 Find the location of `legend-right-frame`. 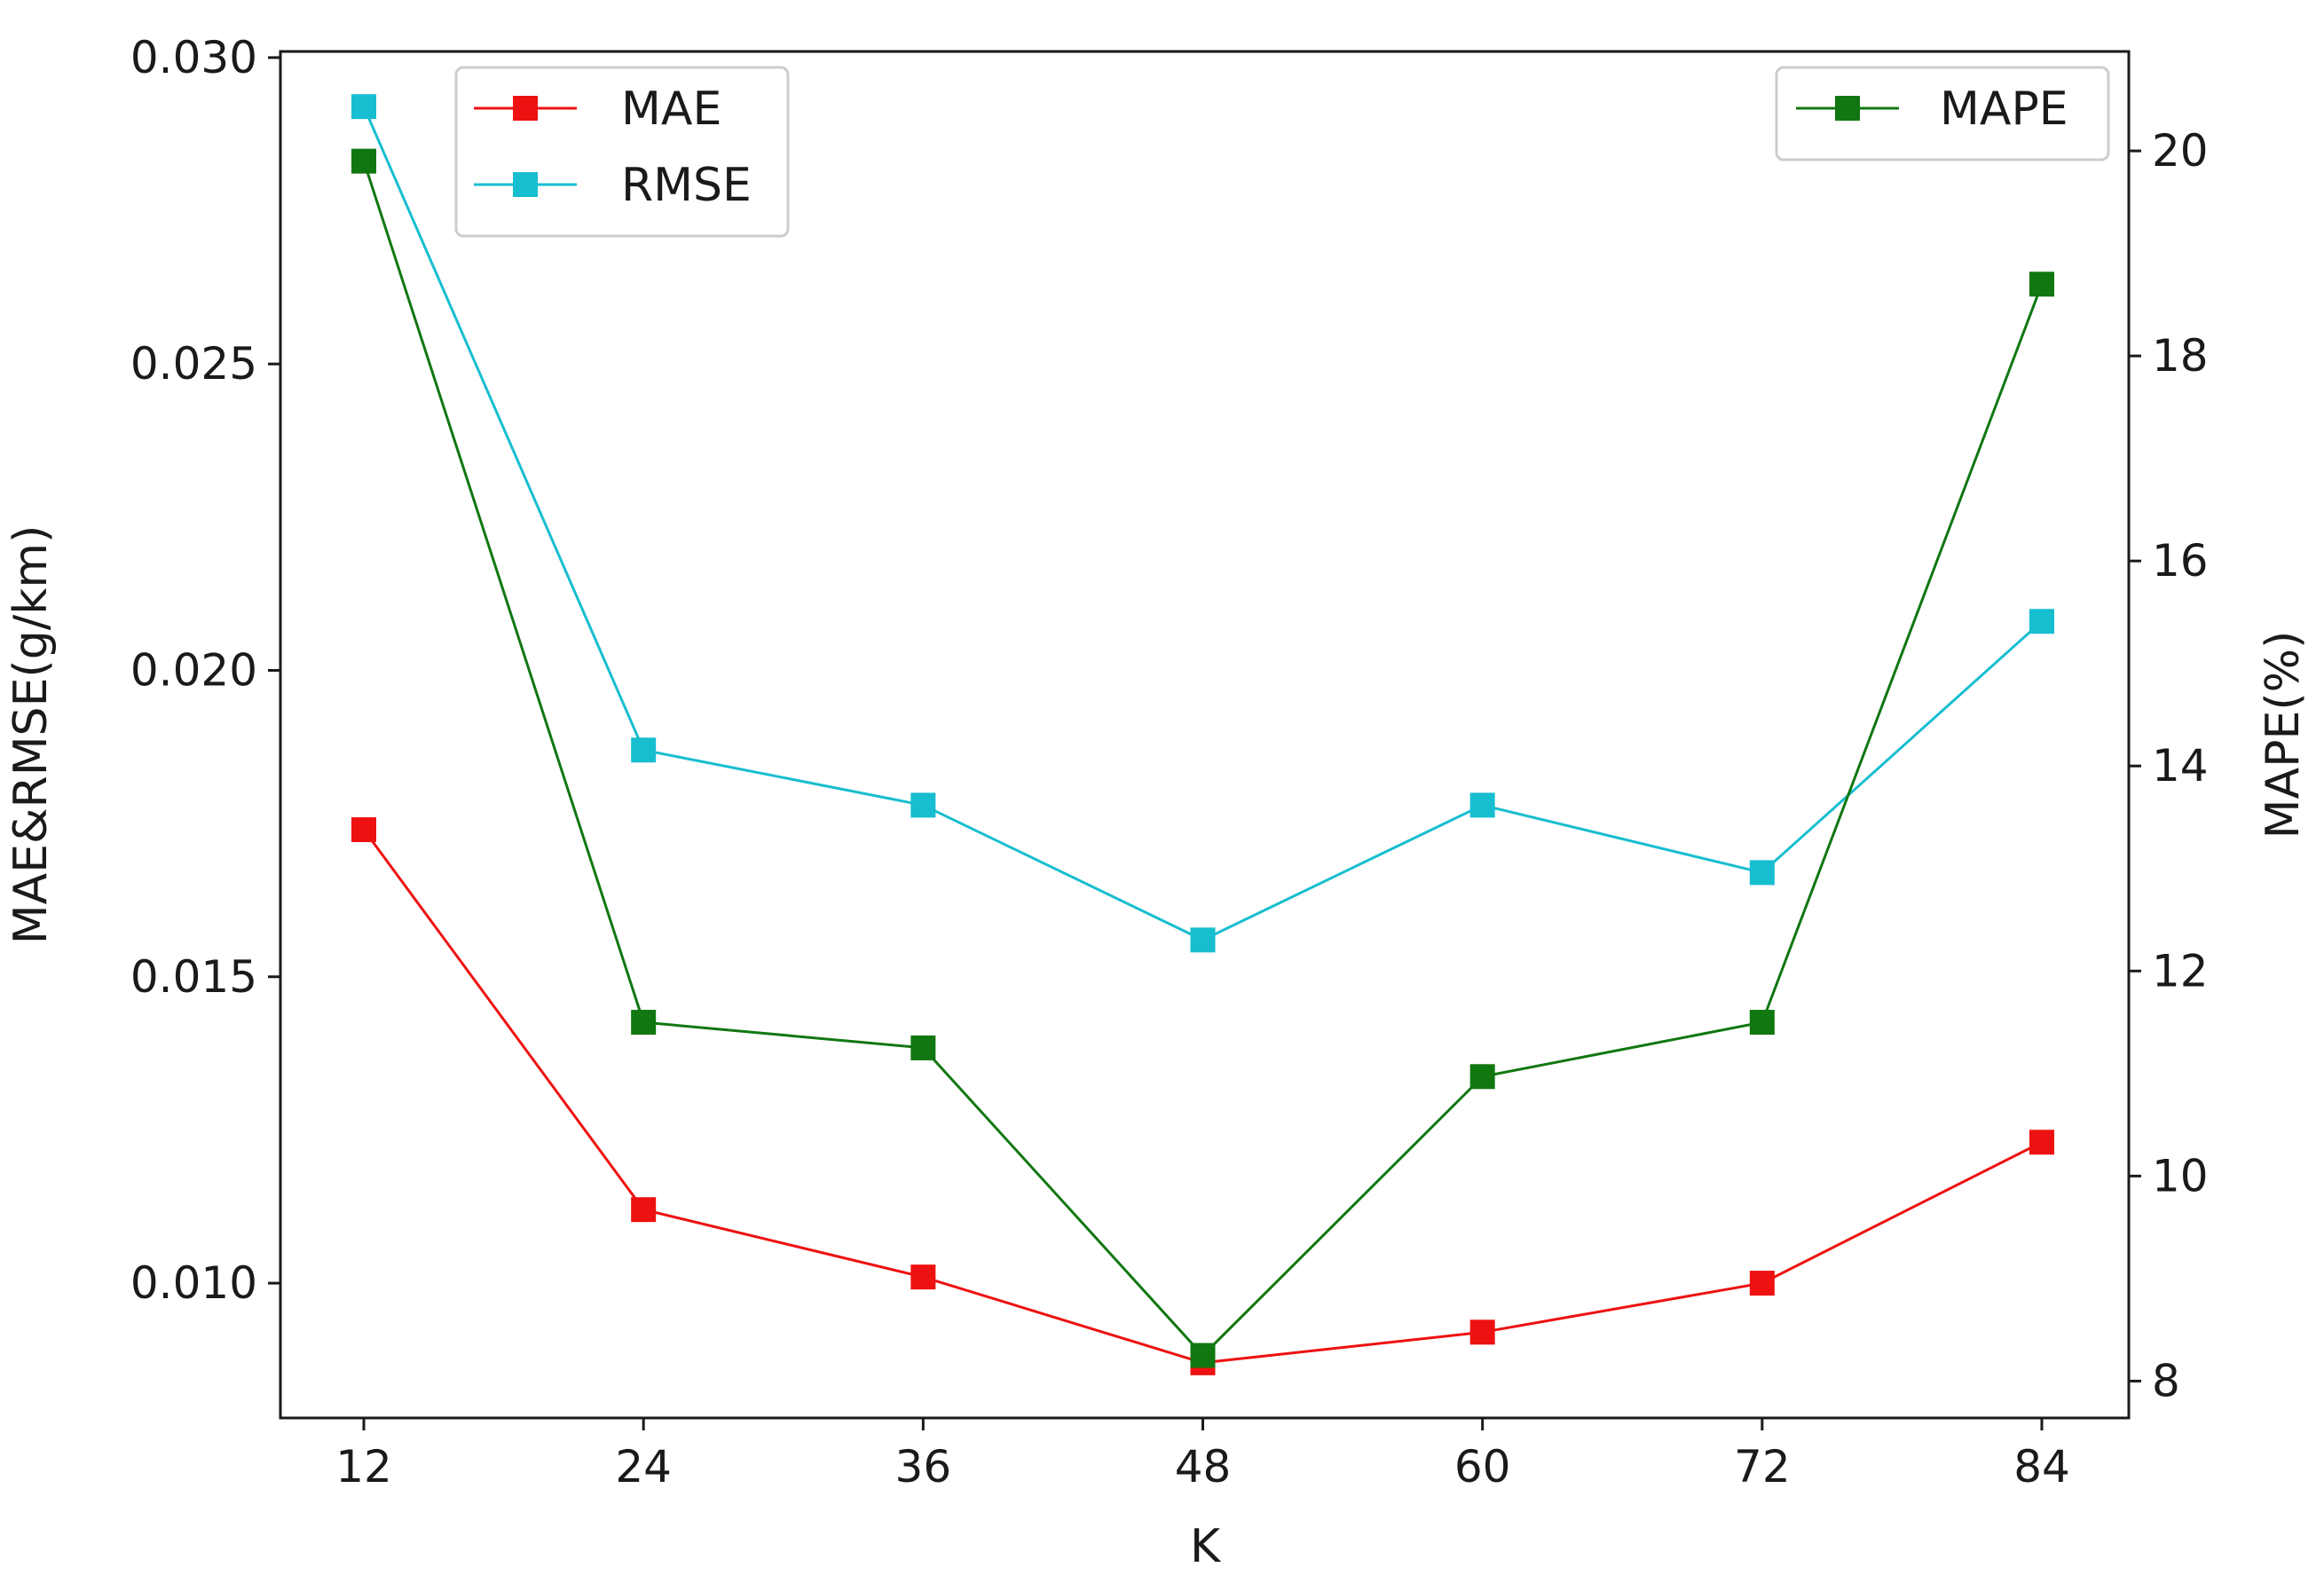

legend-right-frame is located at coordinates (1942, 113).